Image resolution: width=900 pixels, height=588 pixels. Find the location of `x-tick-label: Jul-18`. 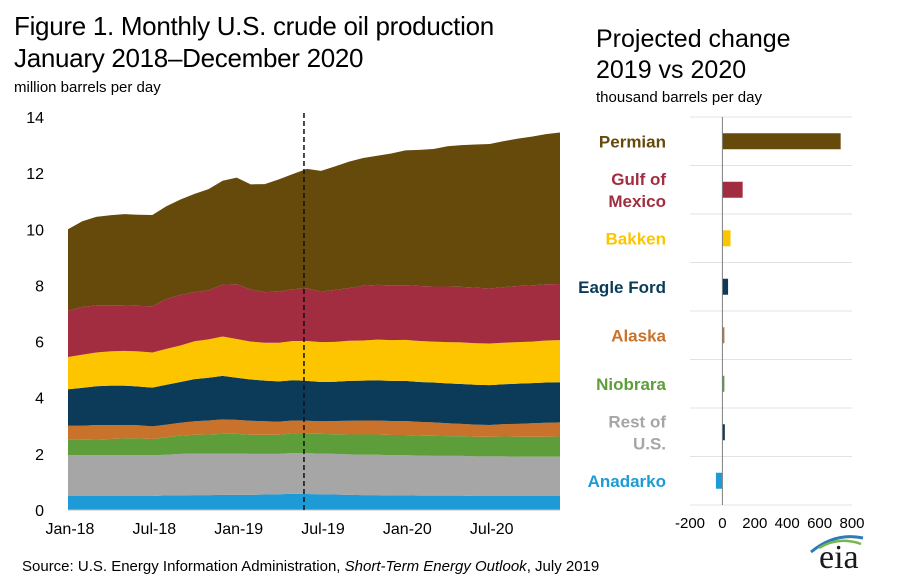

x-tick-label: Jul-18 is located at coordinates (155, 529).